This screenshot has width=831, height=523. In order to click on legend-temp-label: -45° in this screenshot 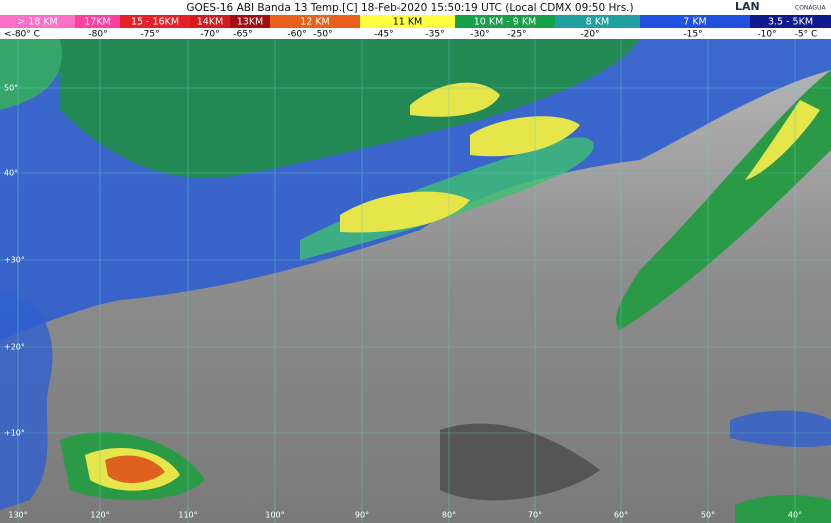, I will do `click(383, 35)`.